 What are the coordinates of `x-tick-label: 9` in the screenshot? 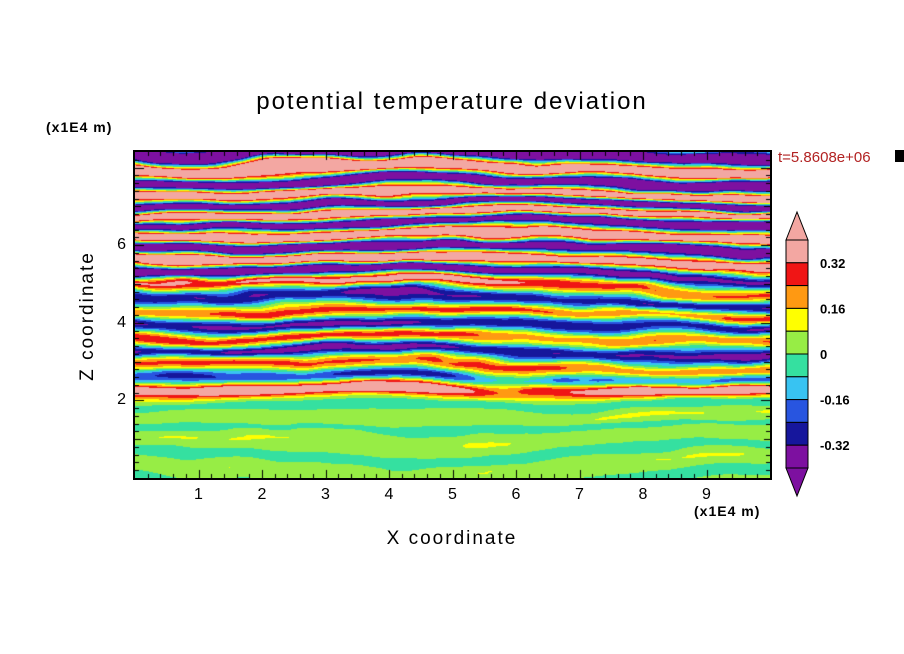 It's located at (706, 494).